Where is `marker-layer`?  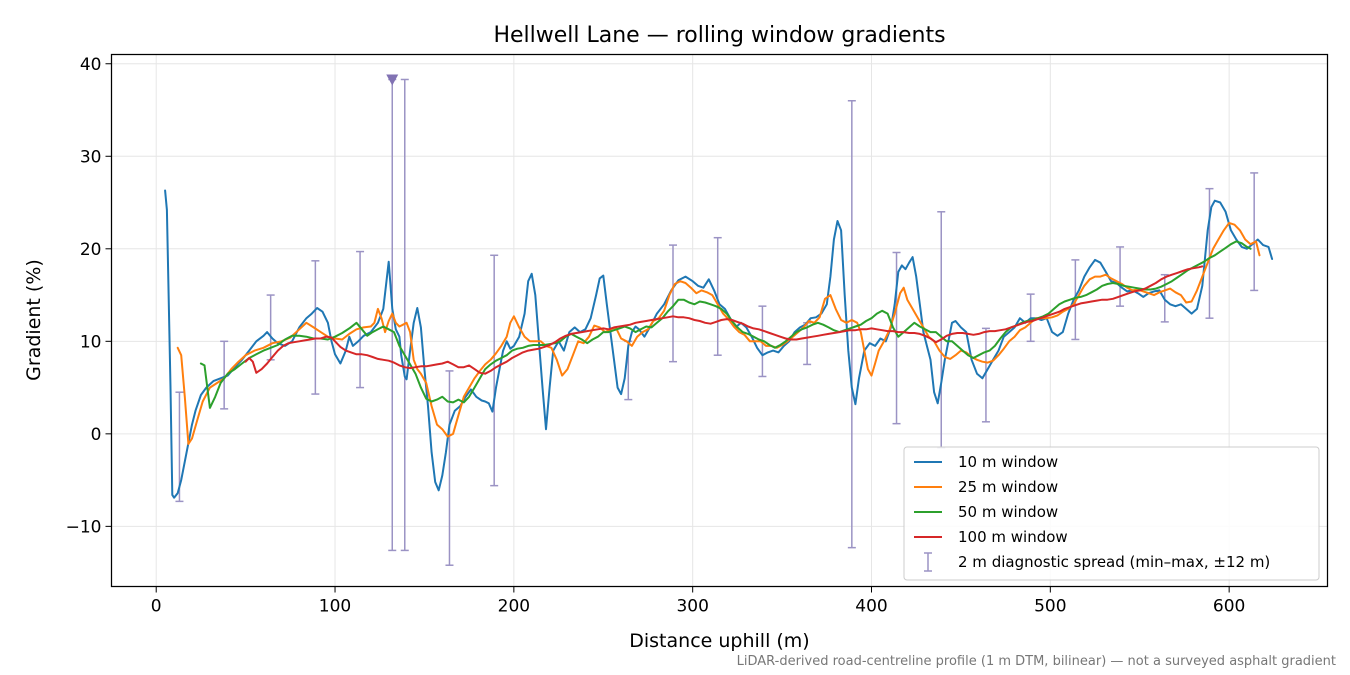 marker-layer is located at coordinates (392, 80).